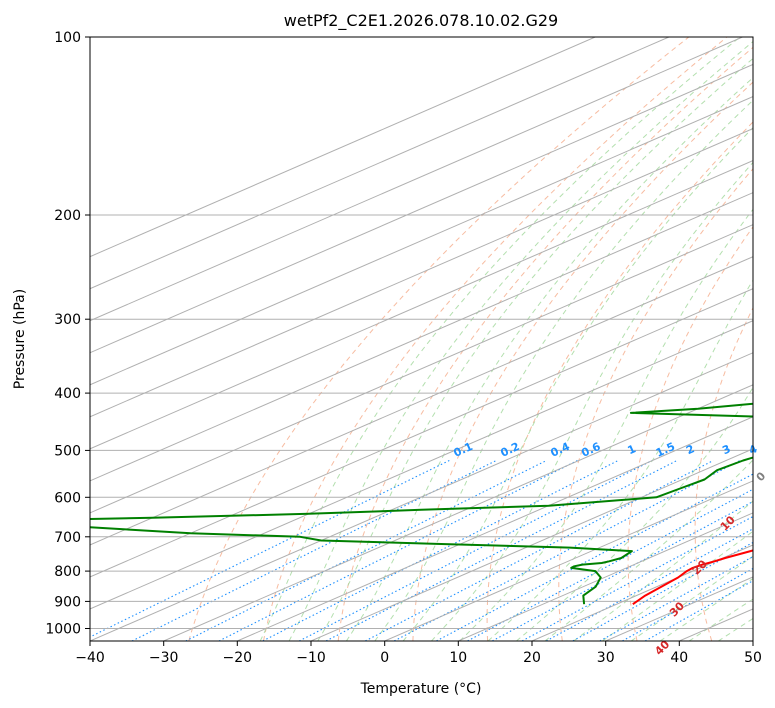 Image resolution: width=775 pixels, height=708 pixels. What do you see at coordinates (421, 21) in the screenshot?
I see `chart-title: wetPf2_C2E1.2026.078.10.02.G29` at bounding box center [421, 21].